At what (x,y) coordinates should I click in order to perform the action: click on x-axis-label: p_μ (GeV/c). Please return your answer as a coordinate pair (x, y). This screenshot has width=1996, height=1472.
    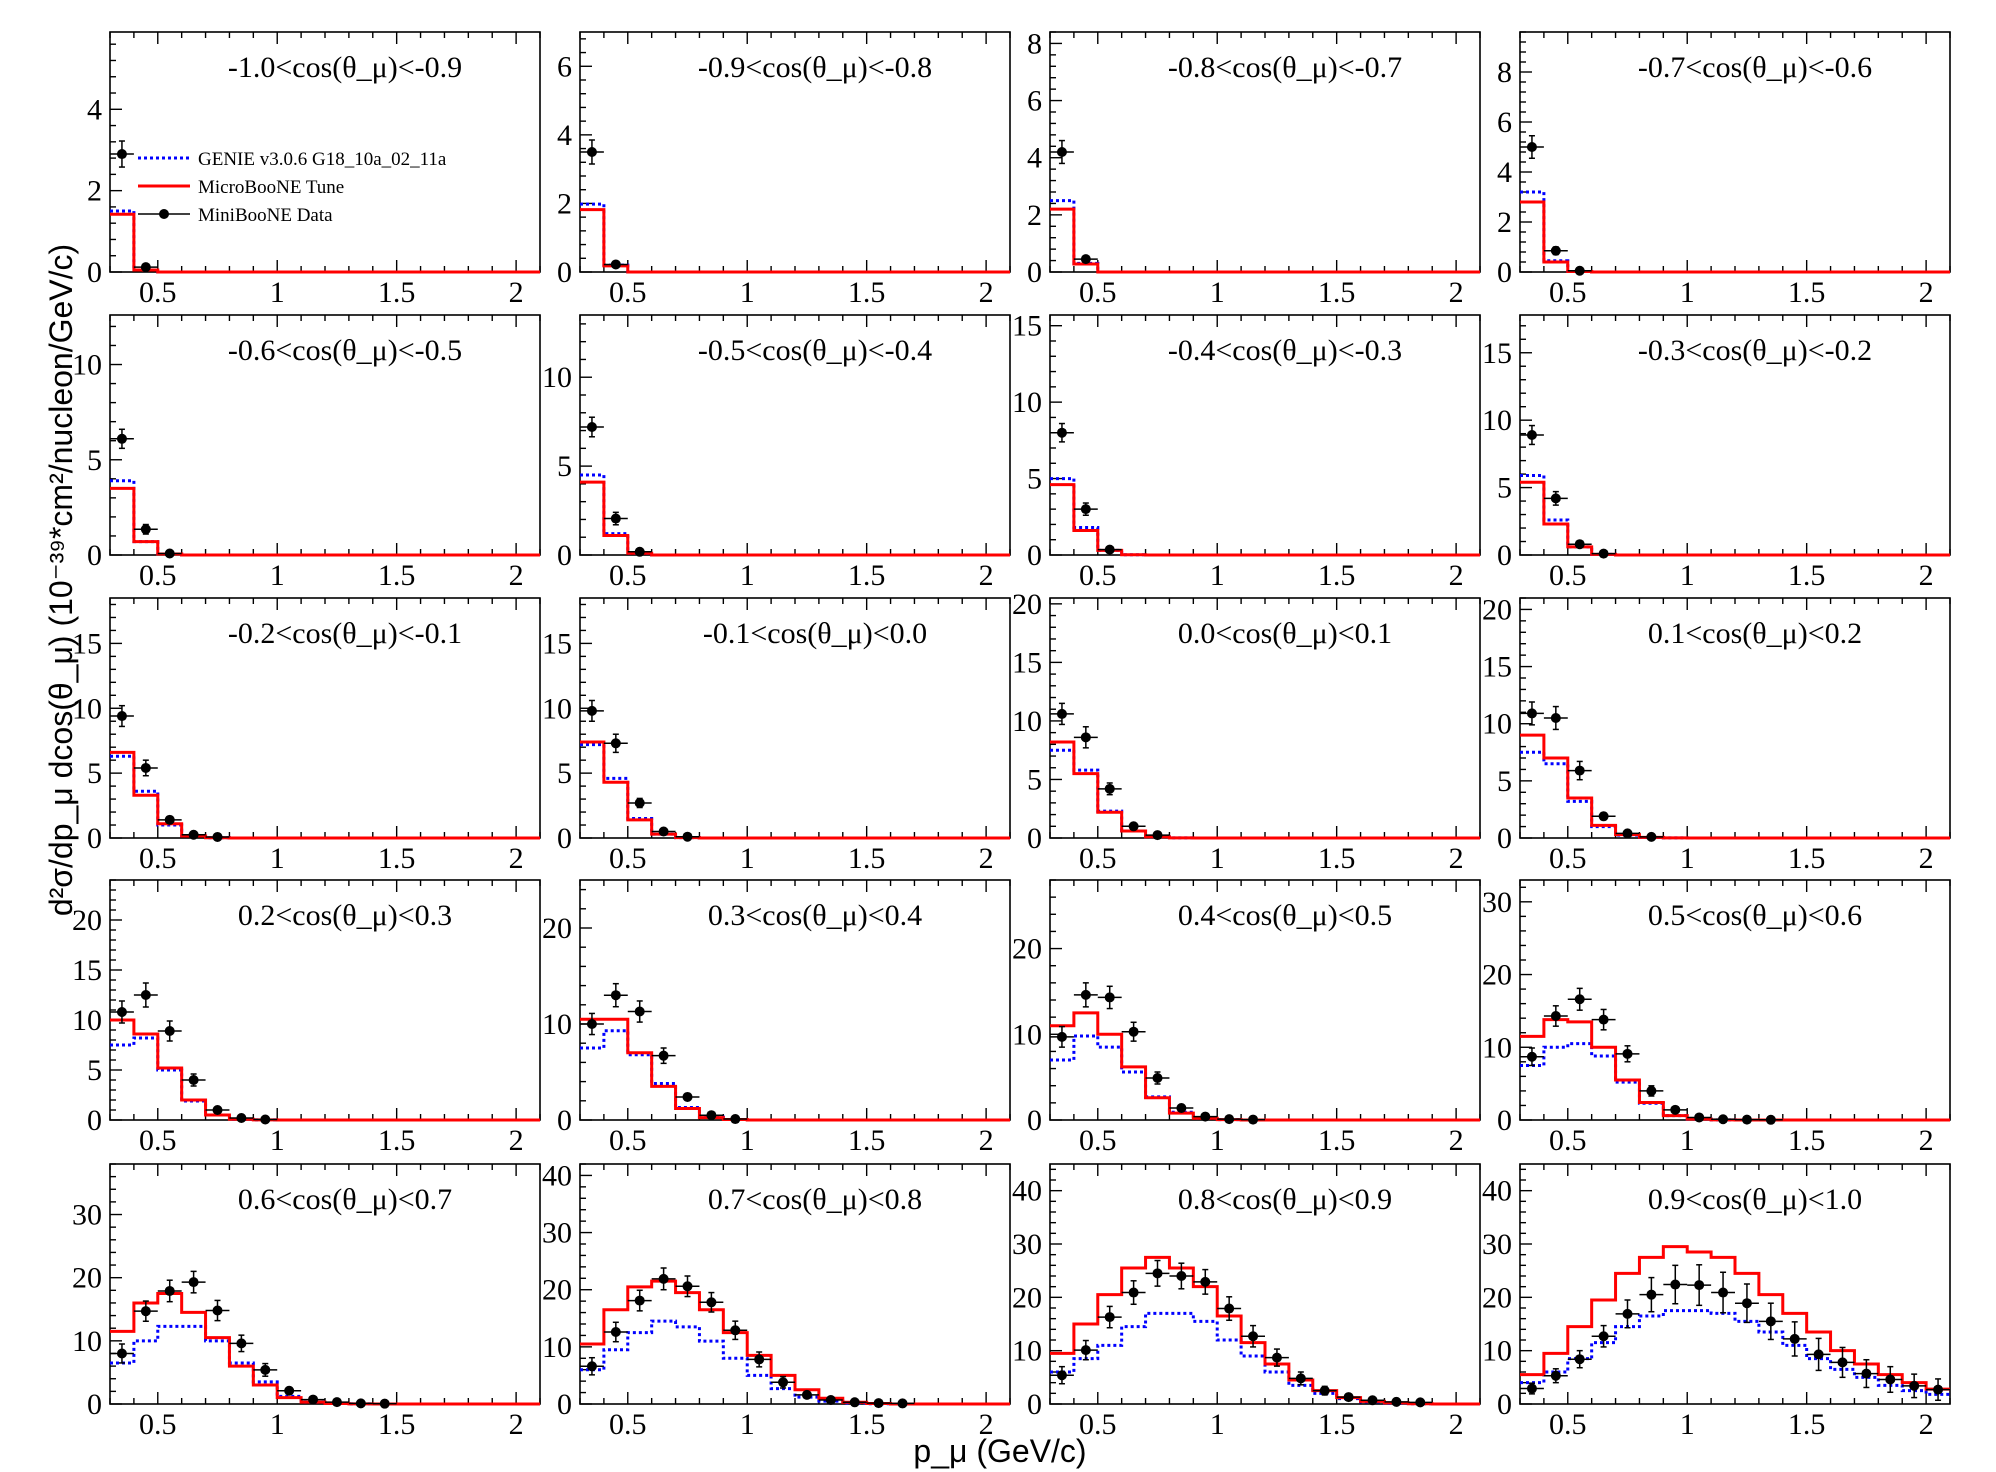
    Looking at the image, I should click on (999, 1451).